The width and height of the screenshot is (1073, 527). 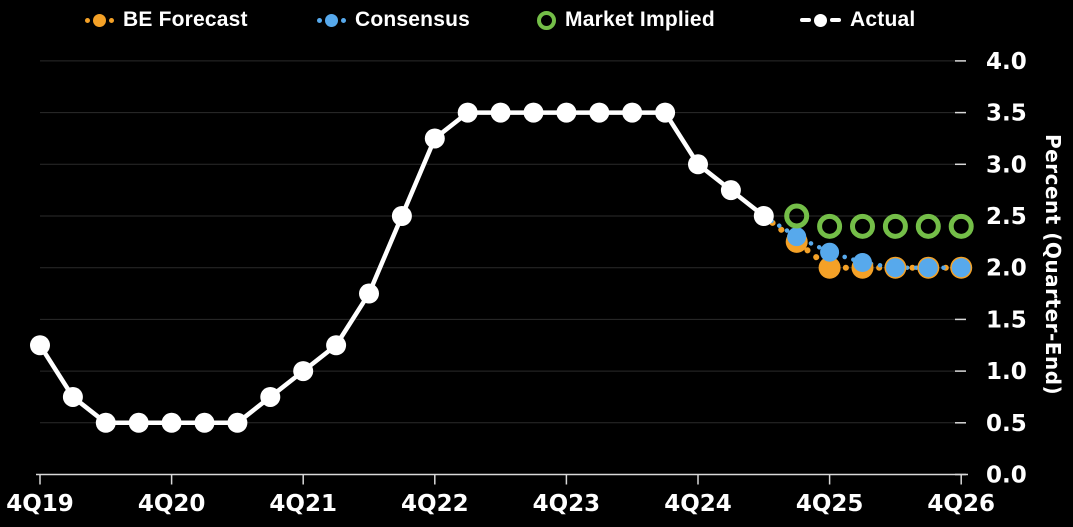 What do you see at coordinates (1053, 265) in the screenshot?
I see `y-axis-title: Percent (Quarter-End)` at bounding box center [1053, 265].